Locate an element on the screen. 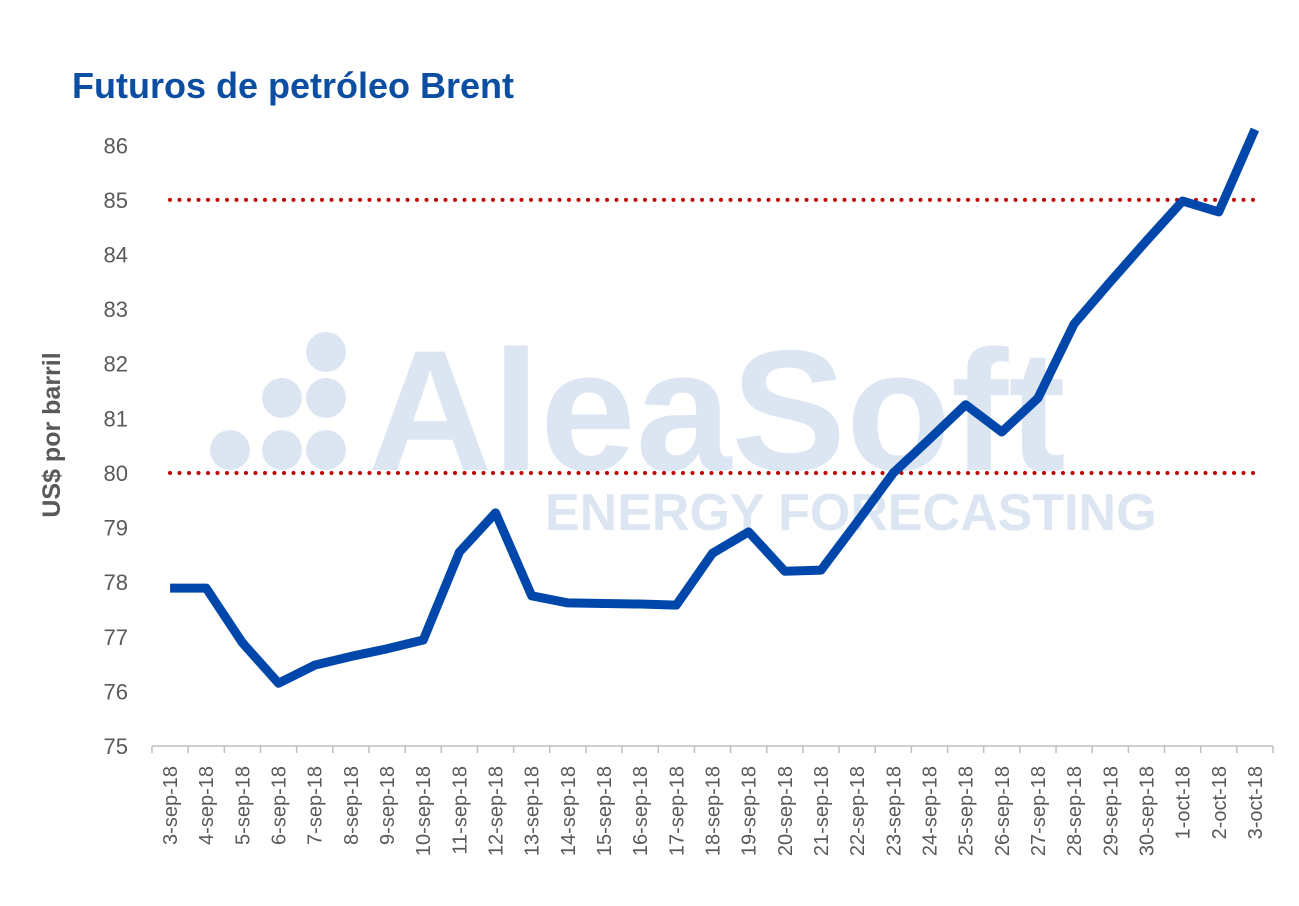 This screenshot has width=1299, height=906. y-tick-label: 79 is located at coordinates (116, 528).